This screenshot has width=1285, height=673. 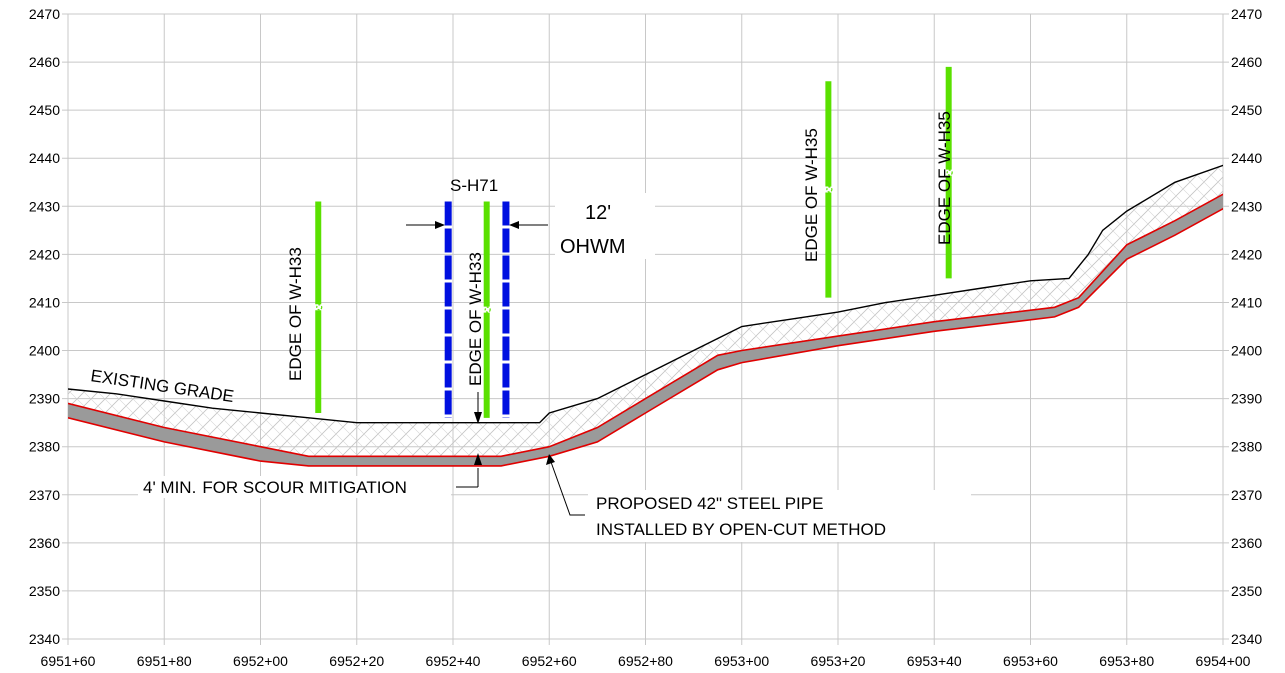 I want to click on y-tick-label-right: 2370, so click(x=1246, y=495).